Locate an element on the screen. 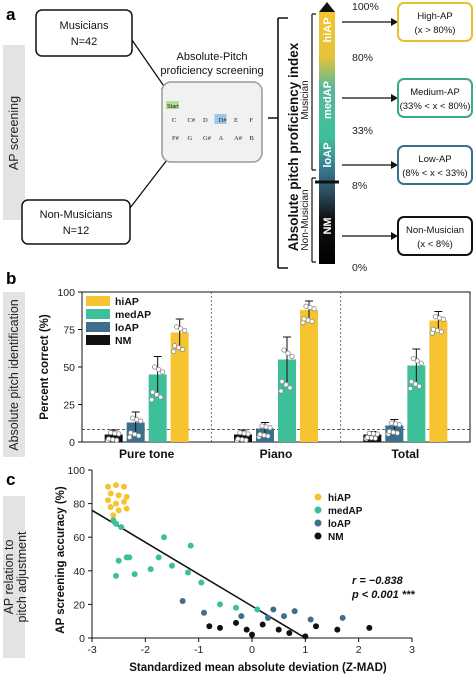 Image resolution: width=474 pixels, height=679 pixels. panel-a-letter: a is located at coordinates (11, 14).